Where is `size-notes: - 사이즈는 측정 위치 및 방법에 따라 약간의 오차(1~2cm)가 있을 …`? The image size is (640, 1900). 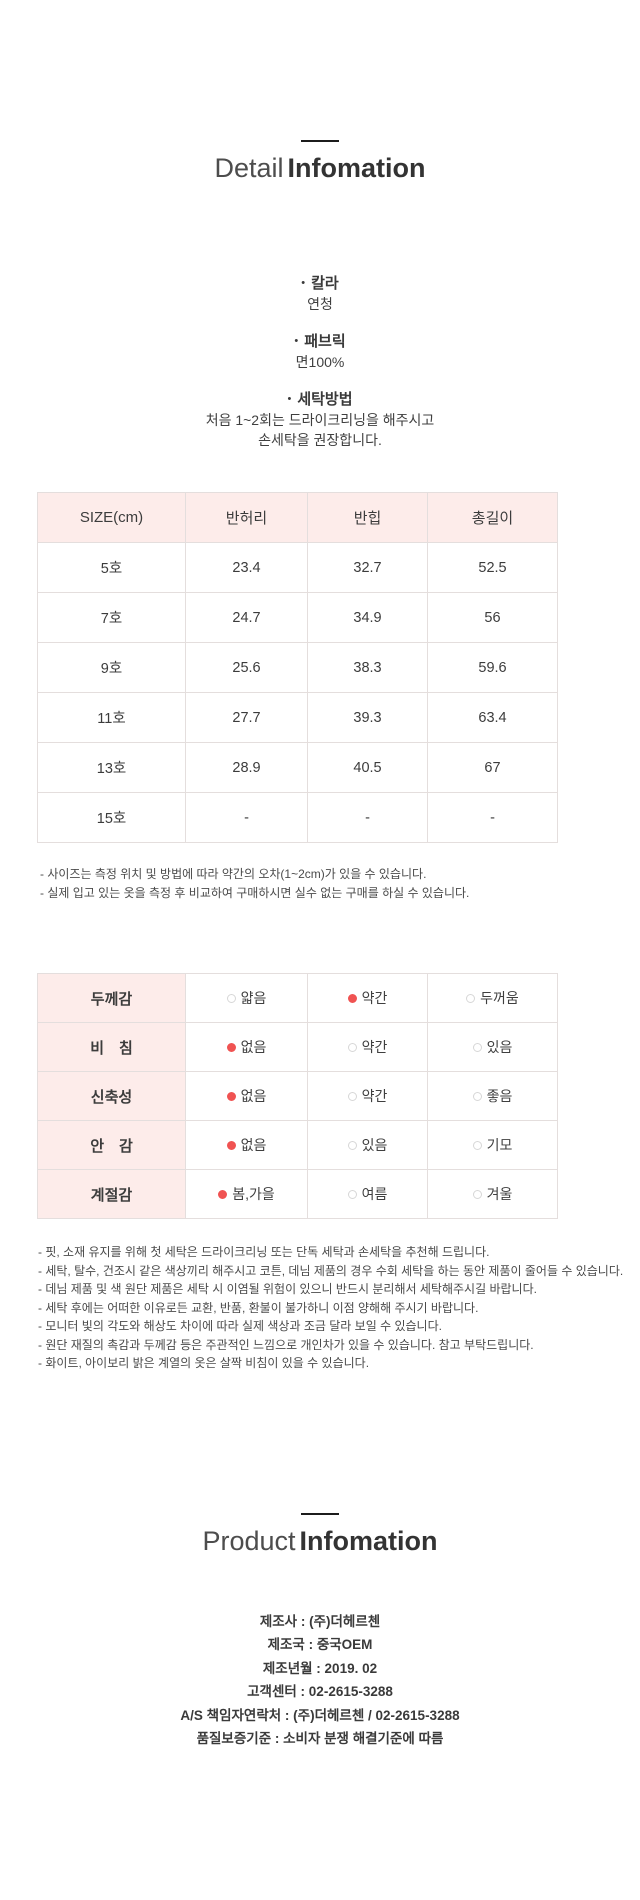 size-notes: - 사이즈는 측정 위치 및 방법에 따라 약간의 오차(1~2cm)가 있을 … is located at coordinates (340, 884).